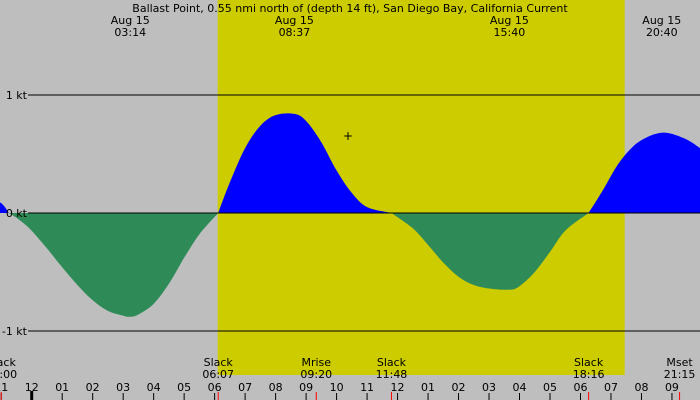 This screenshot has height=400, width=700. I want to click on x-tick-label-8: 07, so click(245, 387).